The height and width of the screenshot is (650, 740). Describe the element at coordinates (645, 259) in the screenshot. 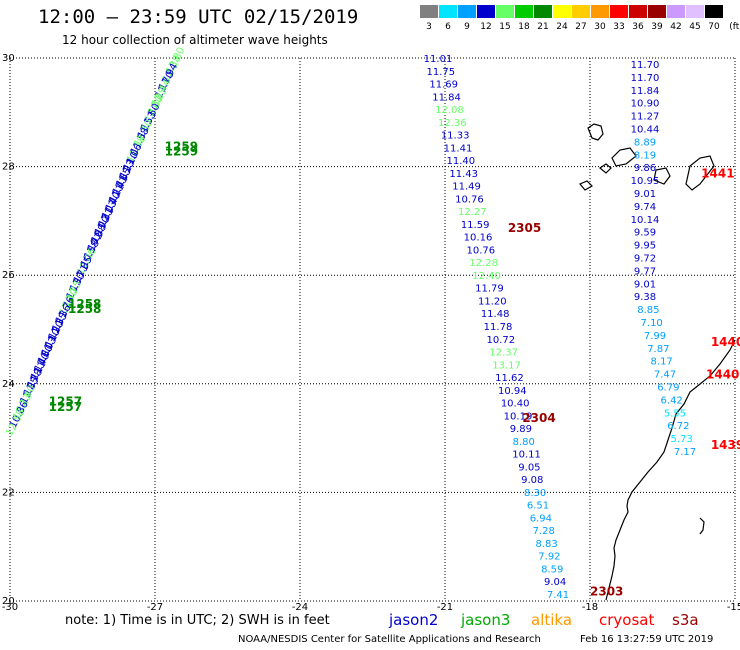

I see `wave-height-reading: 9.72` at that location.